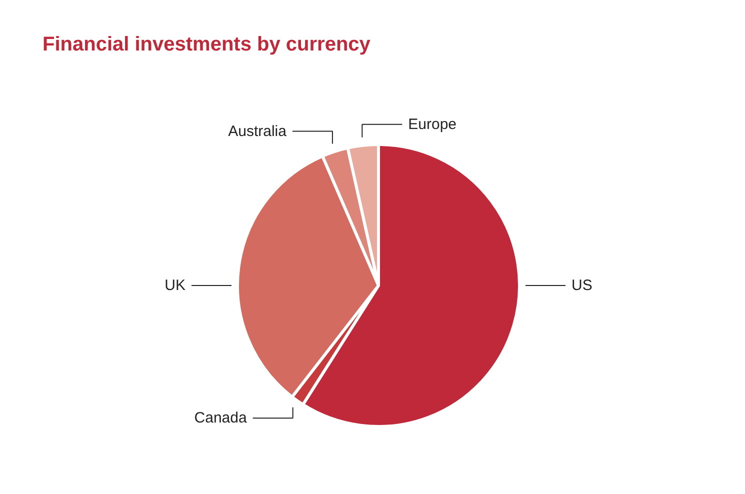 The width and height of the screenshot is (745, 494). I want to click on slice-label: Canada, so click(221, 418).